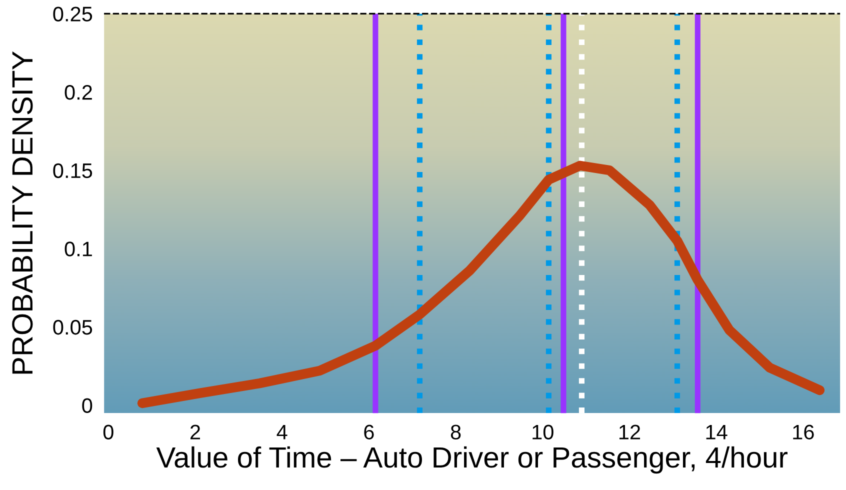 This screenshot has height=490, width=846. What do you see at coordinates (72, 170) in the screenshot?
I see `y-tick-label: 0.15` at bounding box center [72, 170].